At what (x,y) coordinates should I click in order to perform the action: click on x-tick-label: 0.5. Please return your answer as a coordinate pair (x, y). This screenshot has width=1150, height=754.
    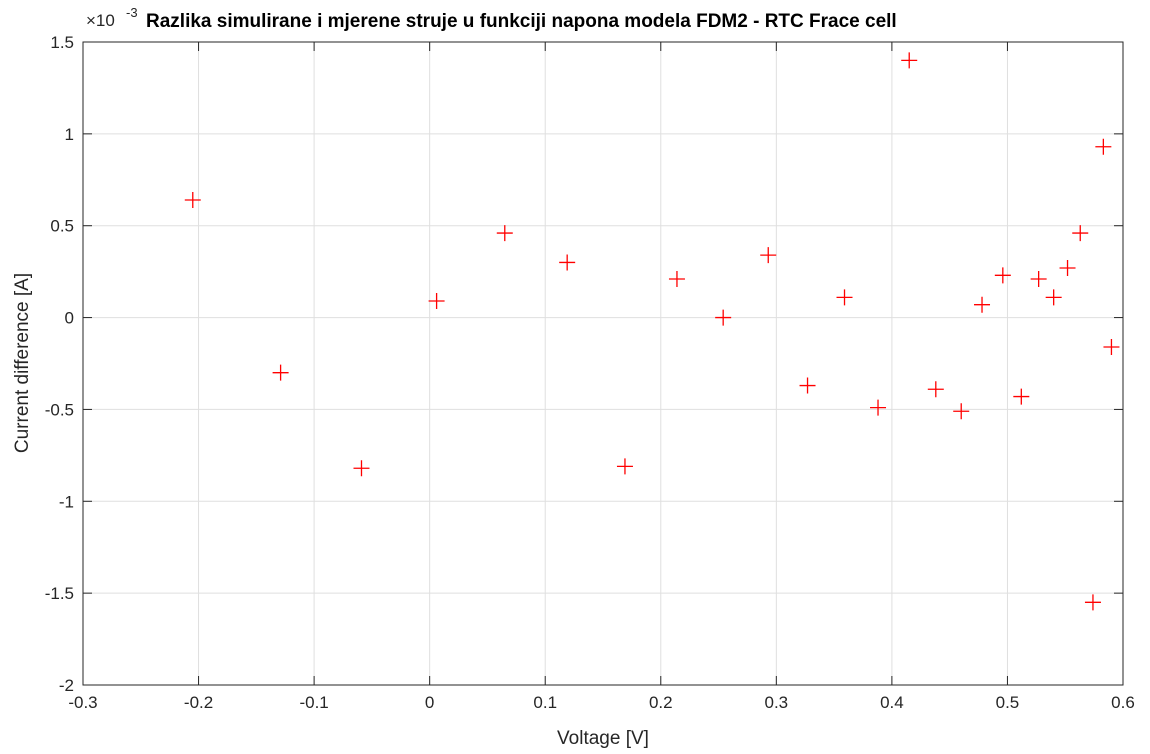
    Looking at the image, I should click on (1008, 702).